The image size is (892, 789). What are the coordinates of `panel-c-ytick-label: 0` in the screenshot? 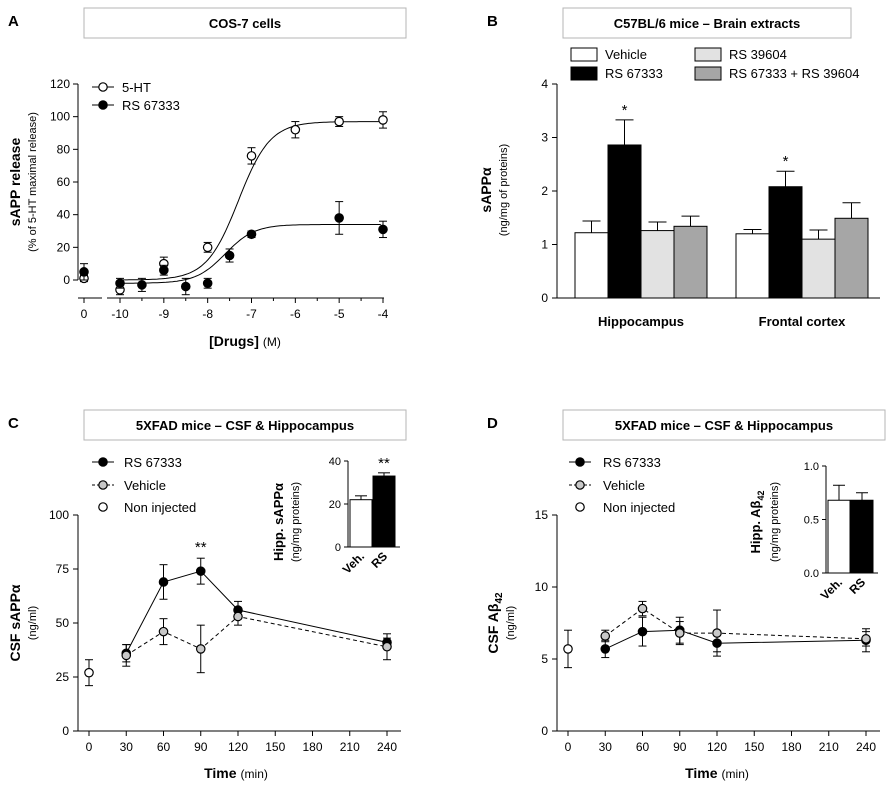 It's located at (65, 731).